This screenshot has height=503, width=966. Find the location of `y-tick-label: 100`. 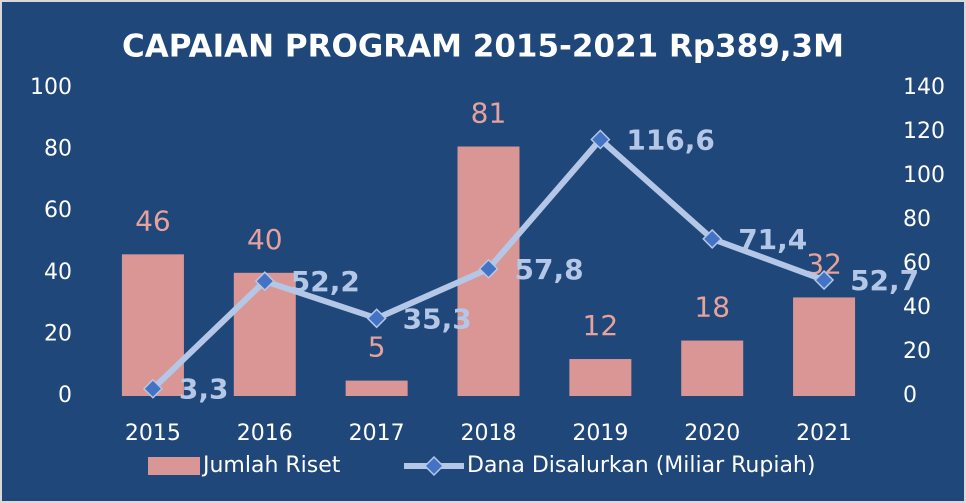

y-tick-label: 100 is located at coordinates (51, 87).